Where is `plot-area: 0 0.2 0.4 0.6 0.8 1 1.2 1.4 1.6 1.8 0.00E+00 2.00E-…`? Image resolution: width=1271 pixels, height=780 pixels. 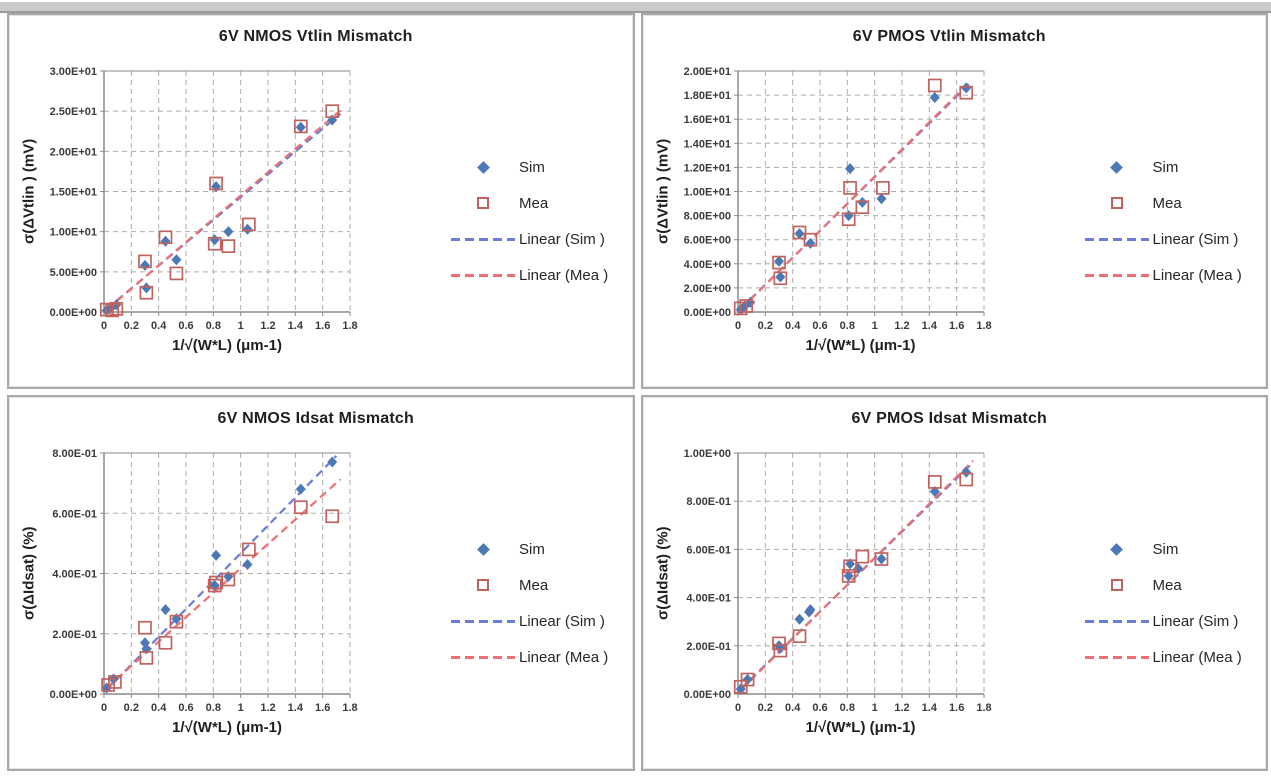 plot-area: 0 0.2 0.4 0.6 0.8 1 1.2 1.4 1.6 1.8 0.00E+00 2.00E-… is located at coordinates (837, 581).